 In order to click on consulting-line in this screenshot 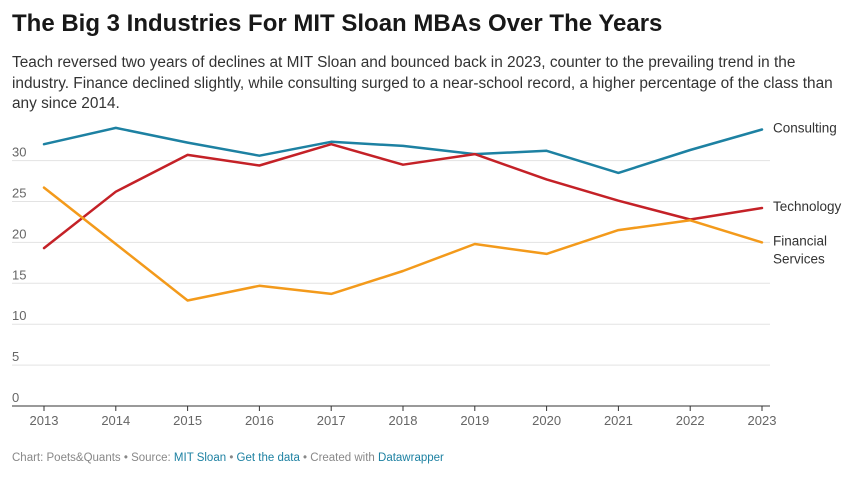, I will do `click(403, 150)`.